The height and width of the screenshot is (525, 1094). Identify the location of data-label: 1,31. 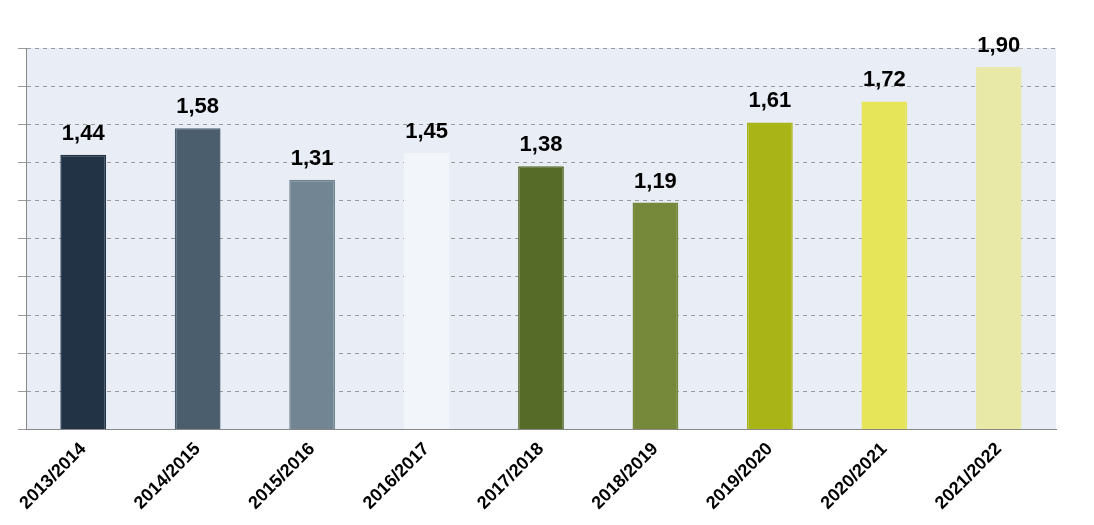
(312, 157).